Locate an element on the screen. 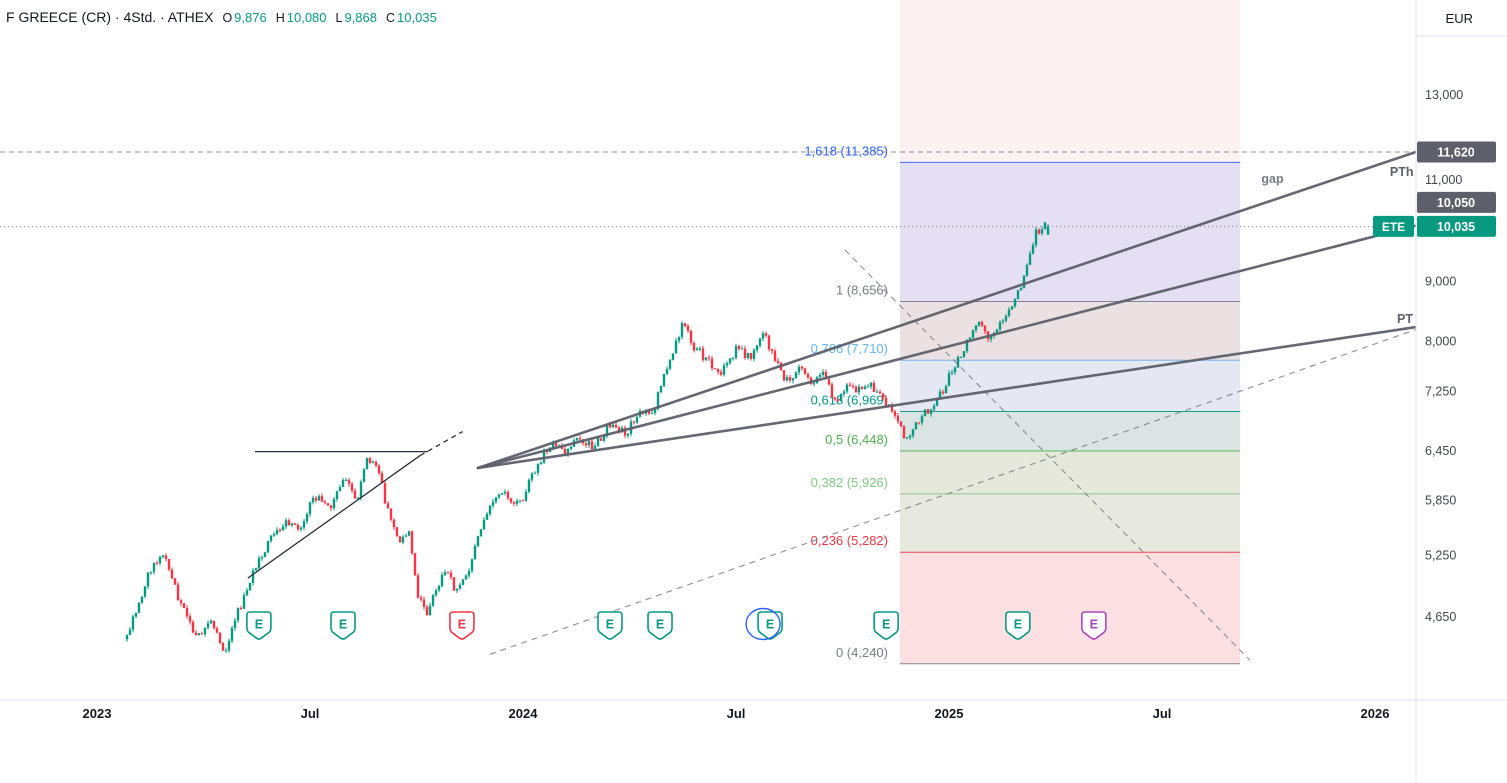  pt-trendline is located at coordinates (947, 397).